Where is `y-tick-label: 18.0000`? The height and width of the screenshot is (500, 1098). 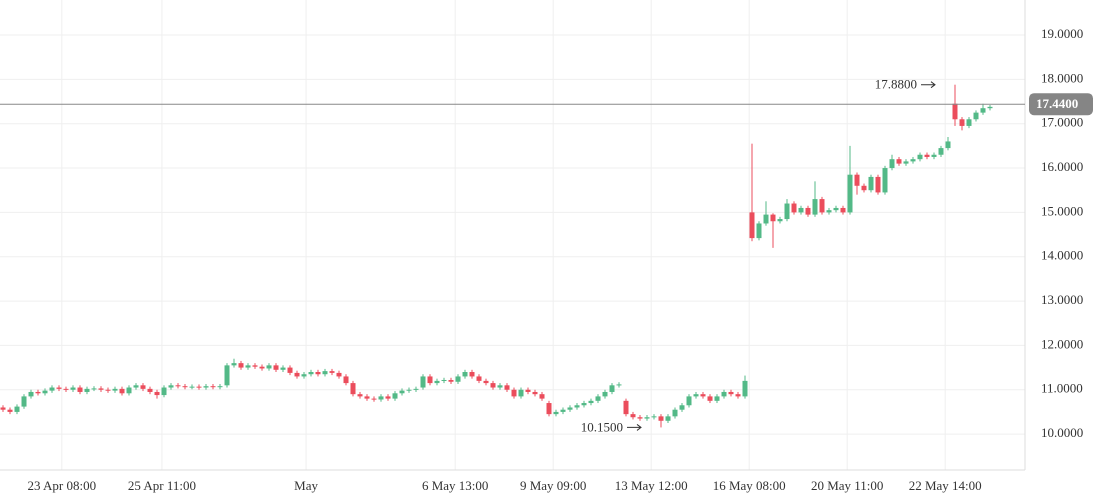
y-tick-label: 18.0000 is located at coordinates (1062, 77).